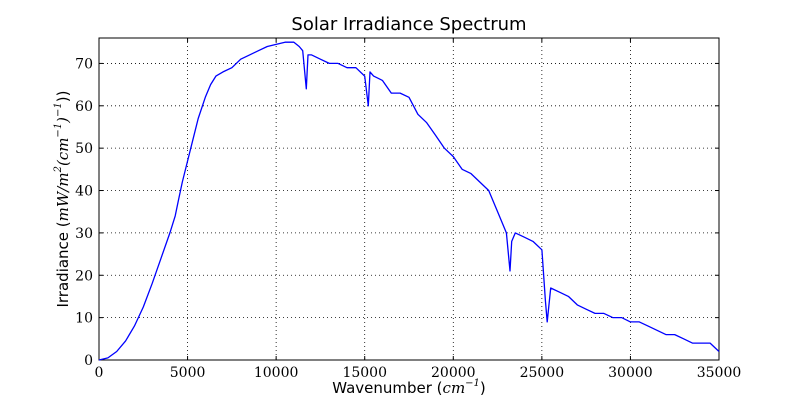 This screenshot has height=400, width=800. I want to click on y-axis-label: Irradiance (mW/m2(cm−1)−1)), so click(62, 198).